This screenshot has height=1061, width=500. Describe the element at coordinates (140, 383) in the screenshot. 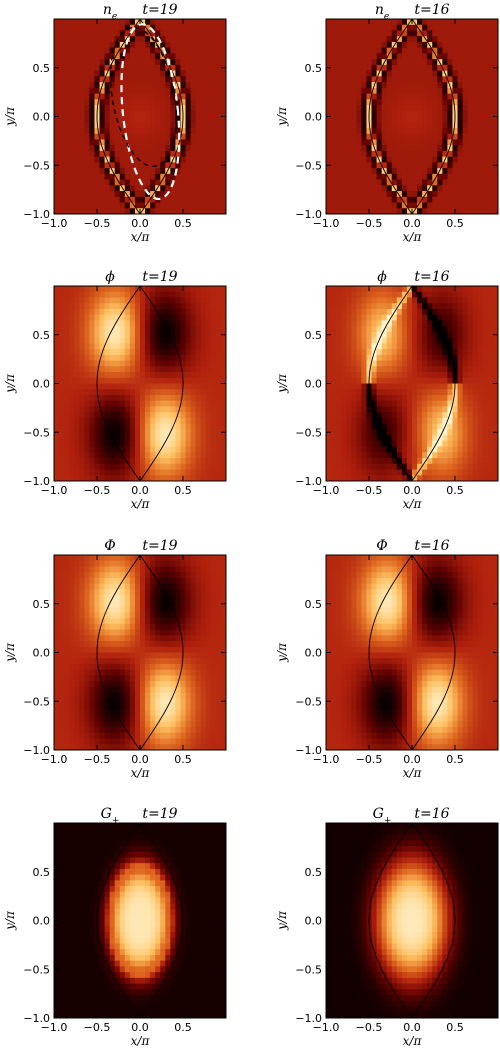

I see `separatrix` at that location.